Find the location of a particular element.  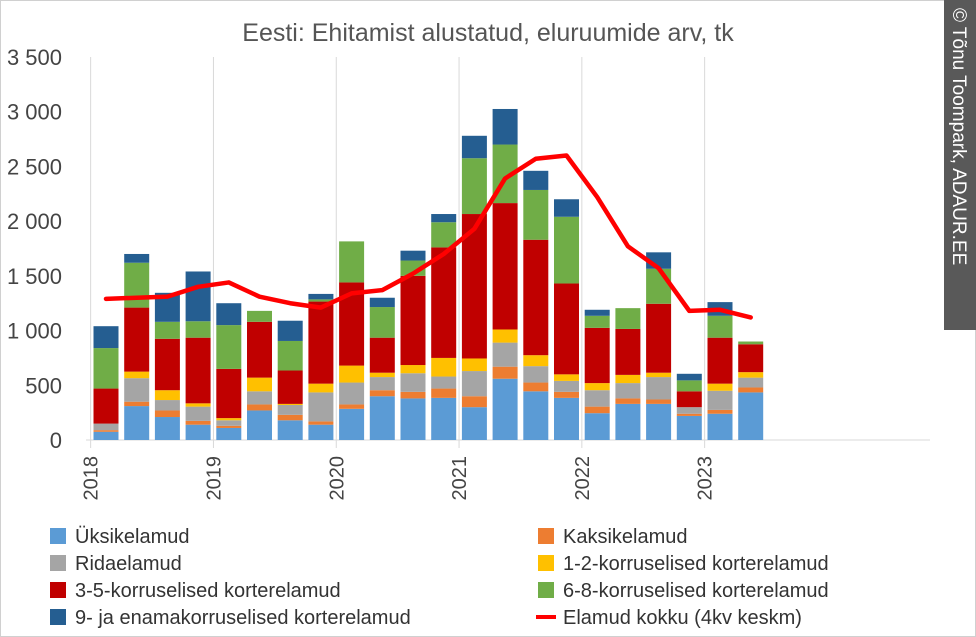

x-tick-label: 2023 is located at coordinates (706, 478).